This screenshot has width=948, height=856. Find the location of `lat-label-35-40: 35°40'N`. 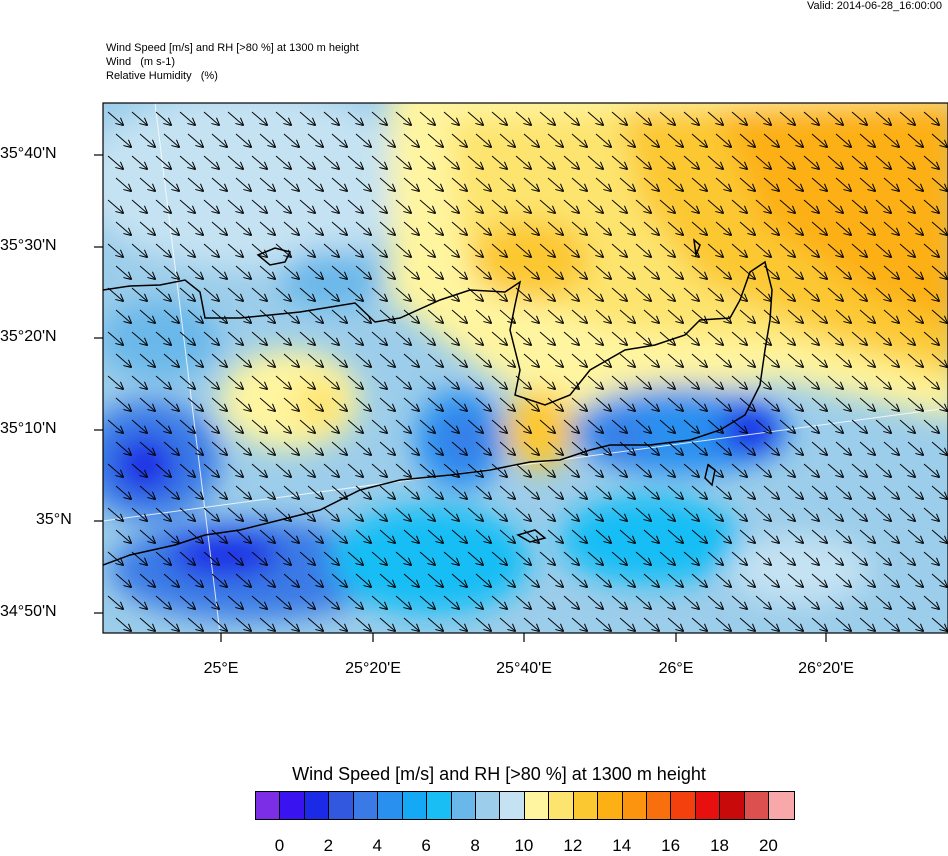

lat-label-35-40: 35°40'N is located at coordinates (28, 153).